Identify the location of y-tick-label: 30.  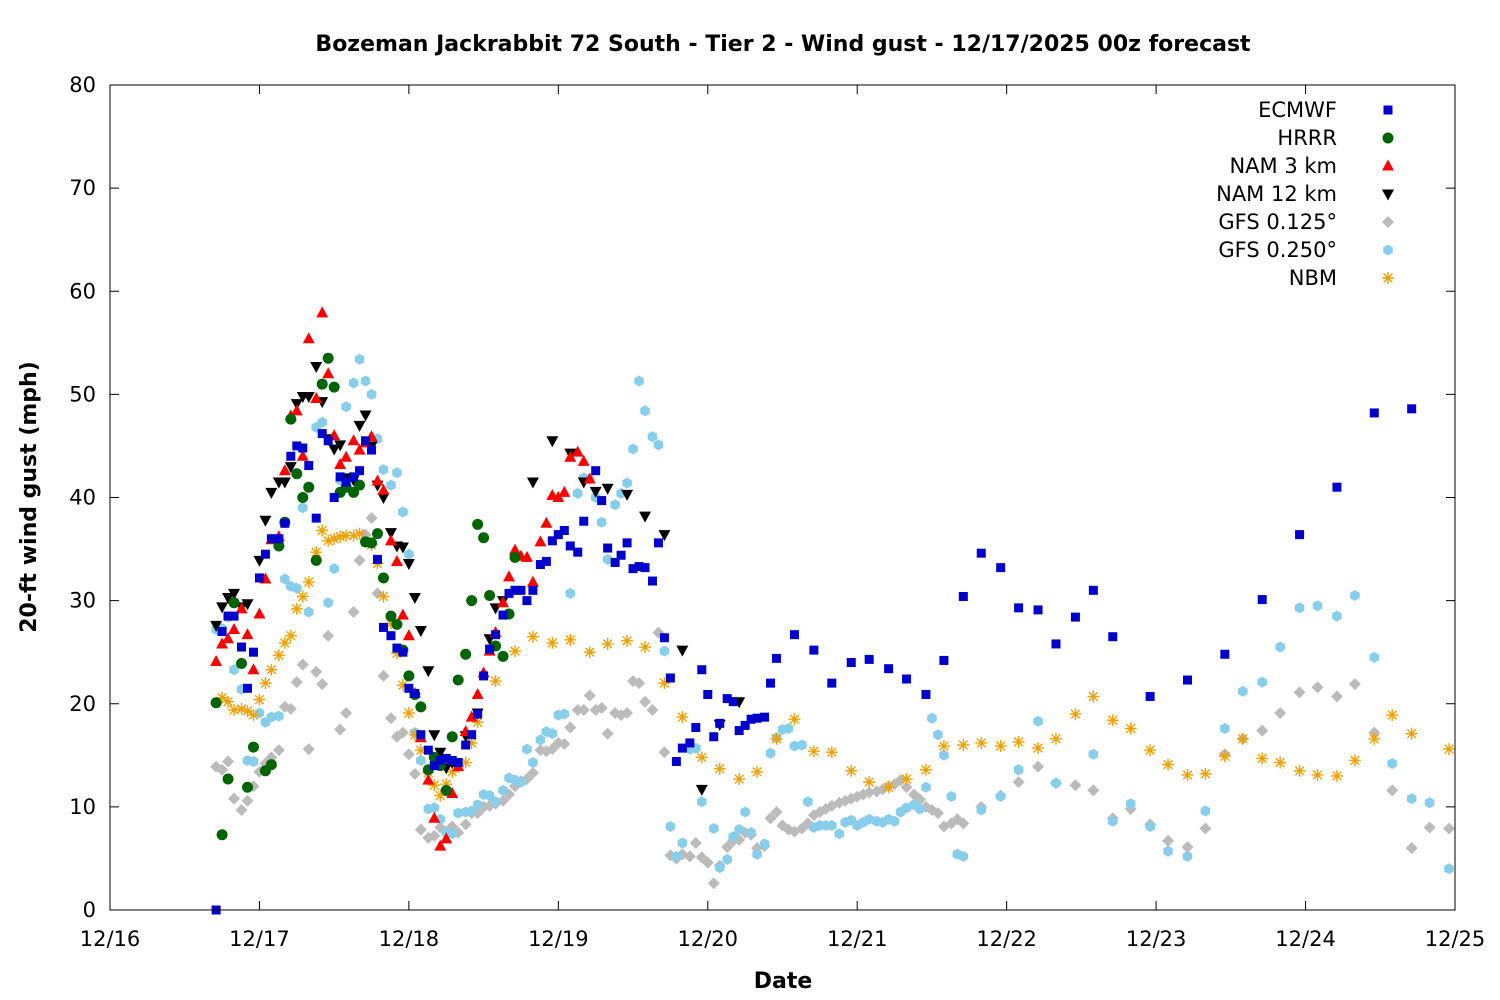
(82, 601).